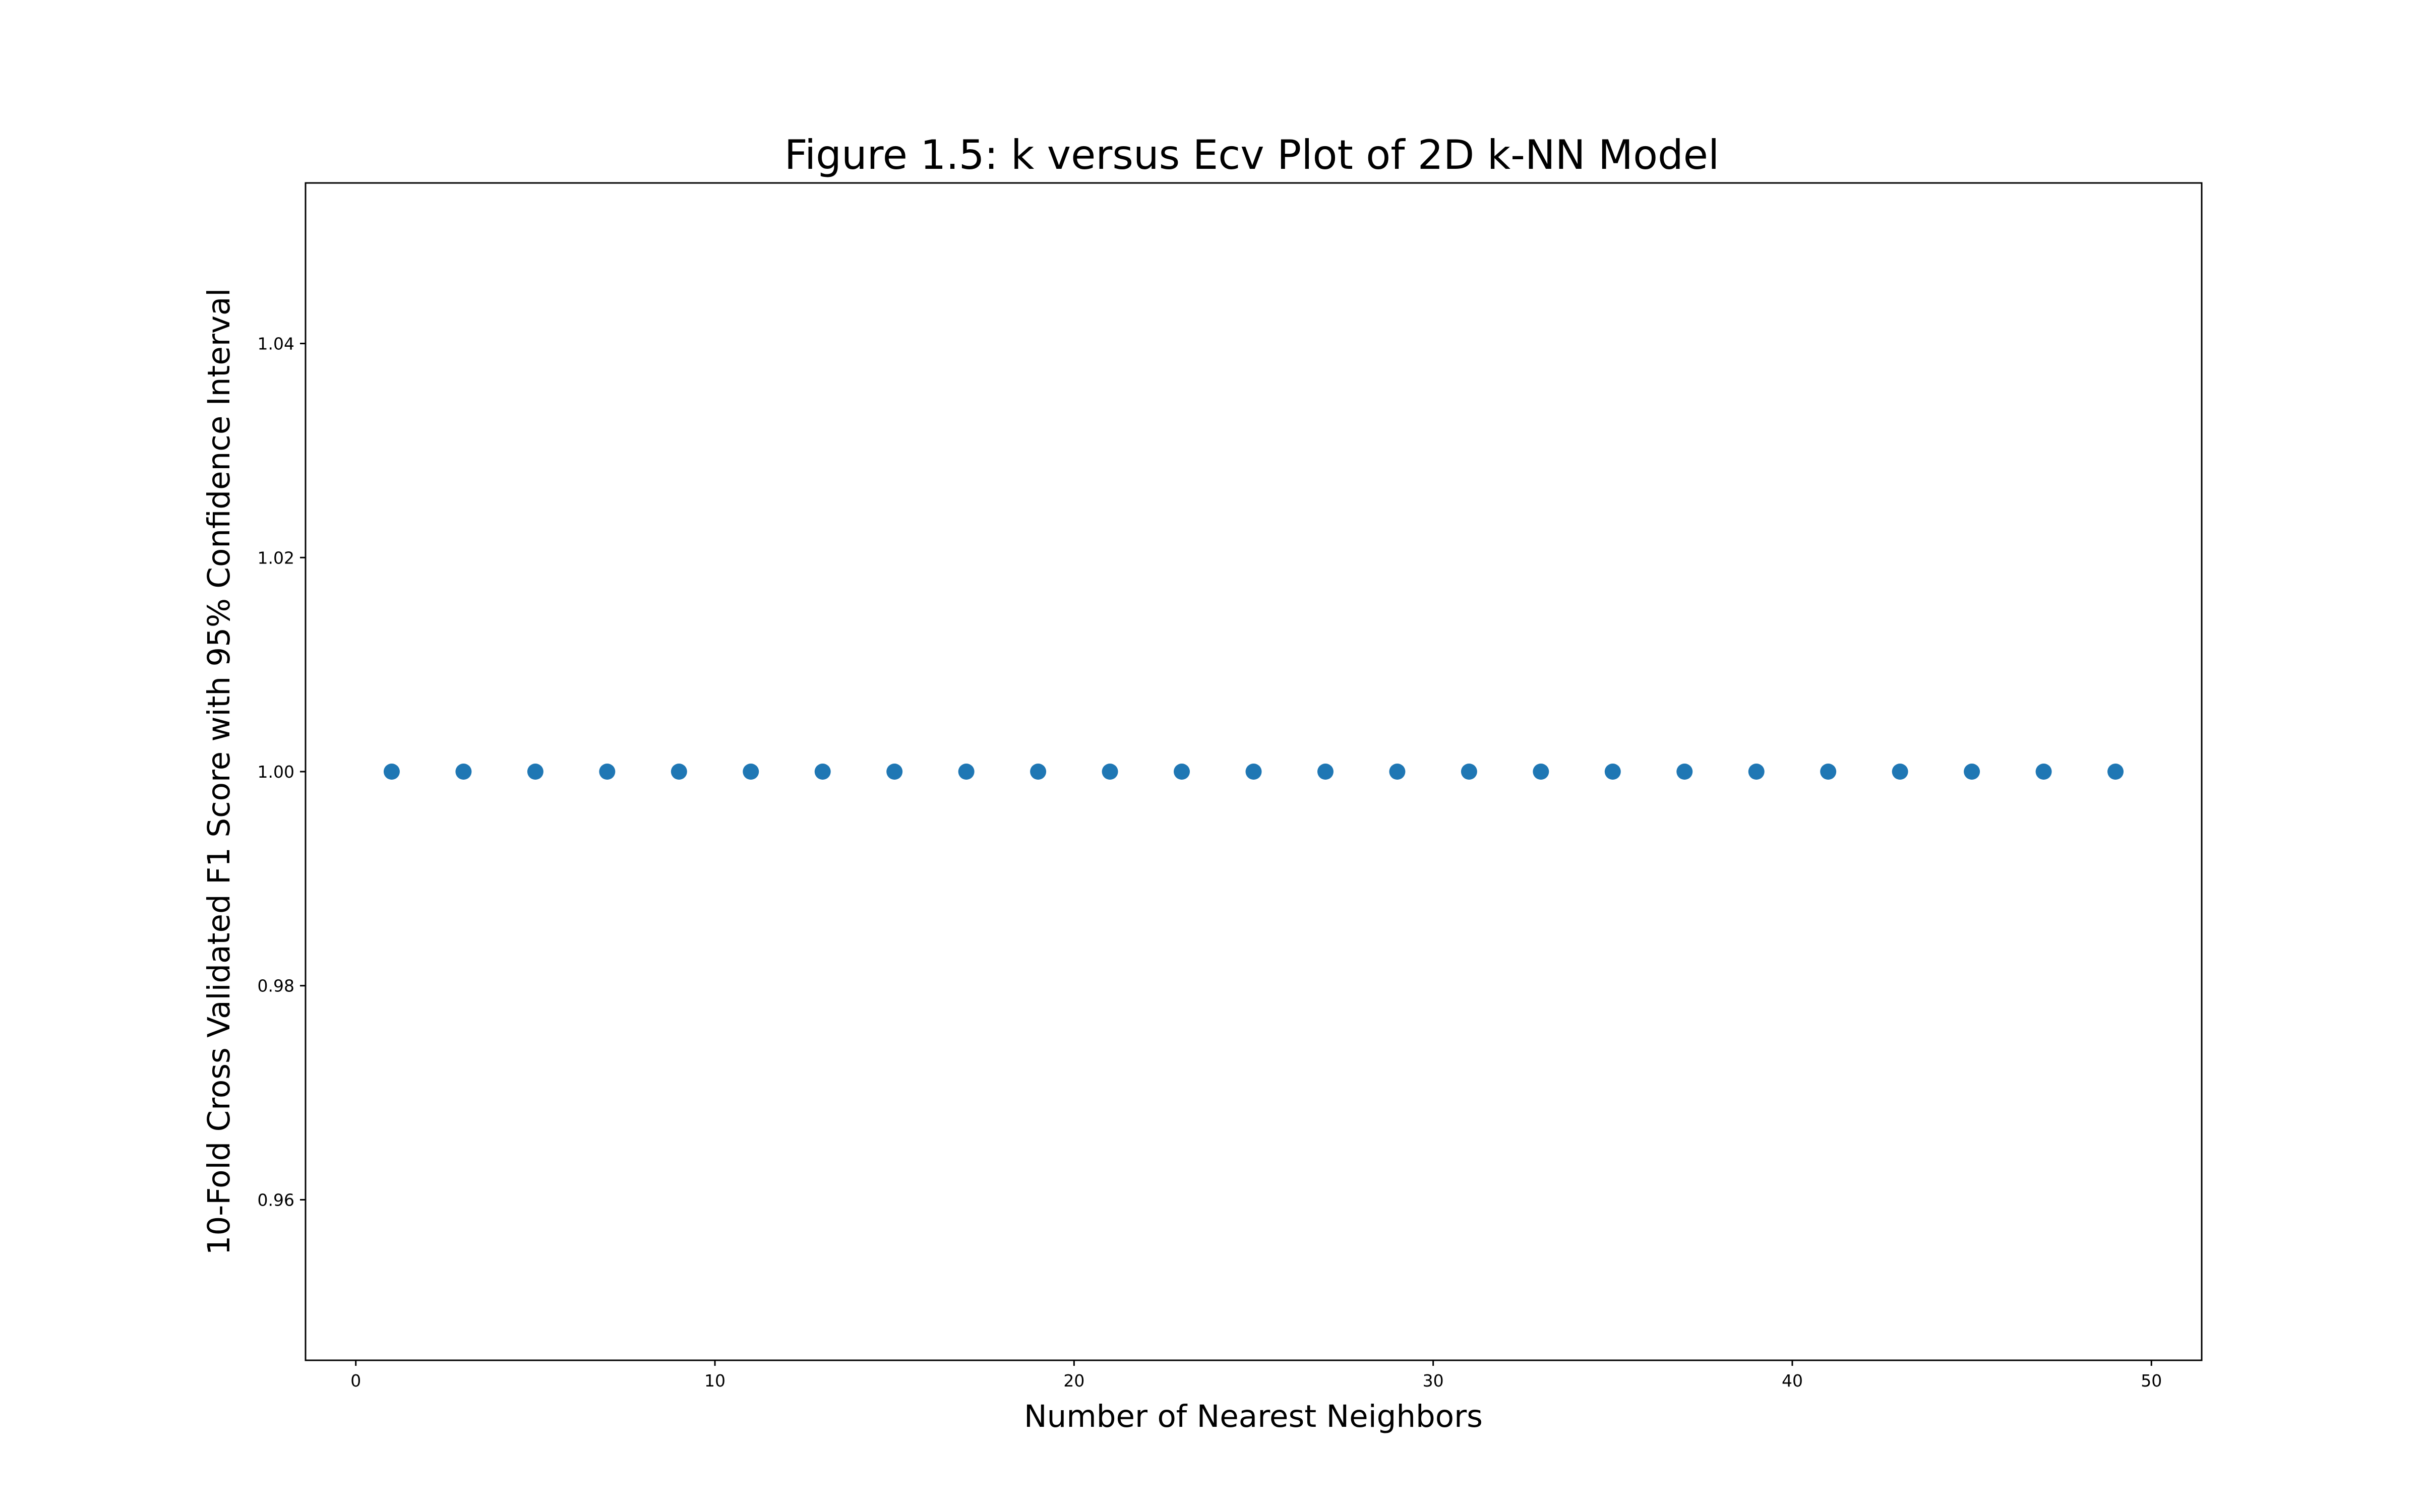 The image size is (2420, 1512). Describe the element at coordinates (1073, 1381) in the screenshot. I see `x-tick-label: 20` at that location.